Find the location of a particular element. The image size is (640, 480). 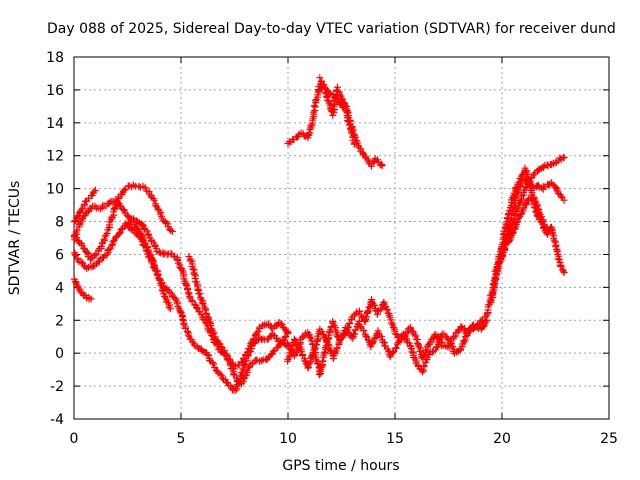

x-tick-label: 5 is located at coordinates (181, 439).